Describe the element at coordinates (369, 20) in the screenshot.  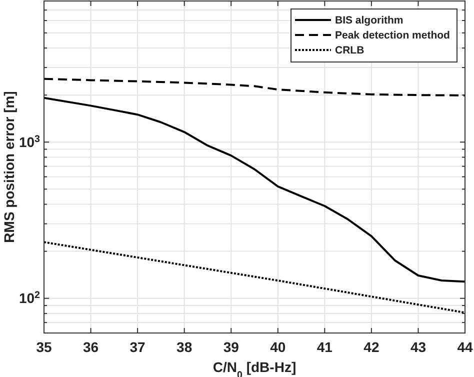
I see `legend-label: BIS algorithm` at that location.